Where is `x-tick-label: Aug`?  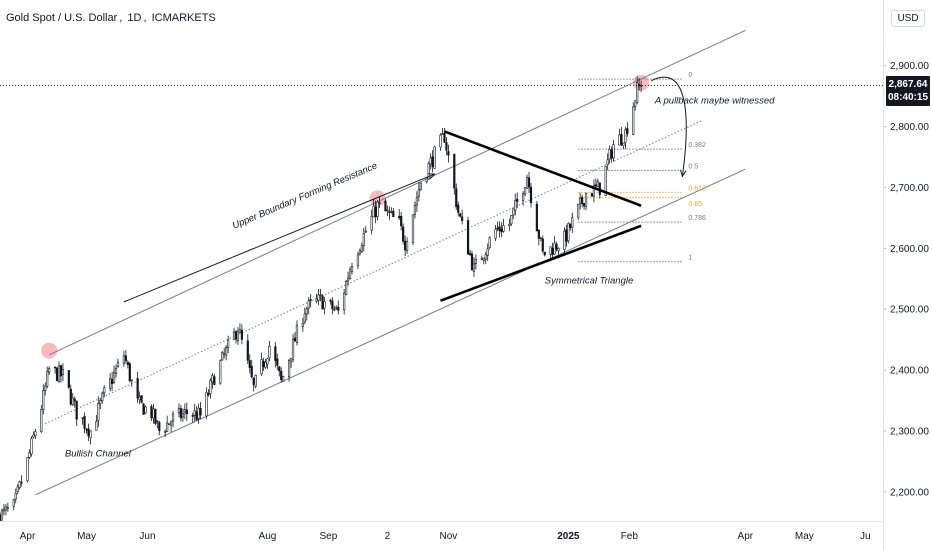
x-tick-label: Aug is located at coordinates (268, 536).